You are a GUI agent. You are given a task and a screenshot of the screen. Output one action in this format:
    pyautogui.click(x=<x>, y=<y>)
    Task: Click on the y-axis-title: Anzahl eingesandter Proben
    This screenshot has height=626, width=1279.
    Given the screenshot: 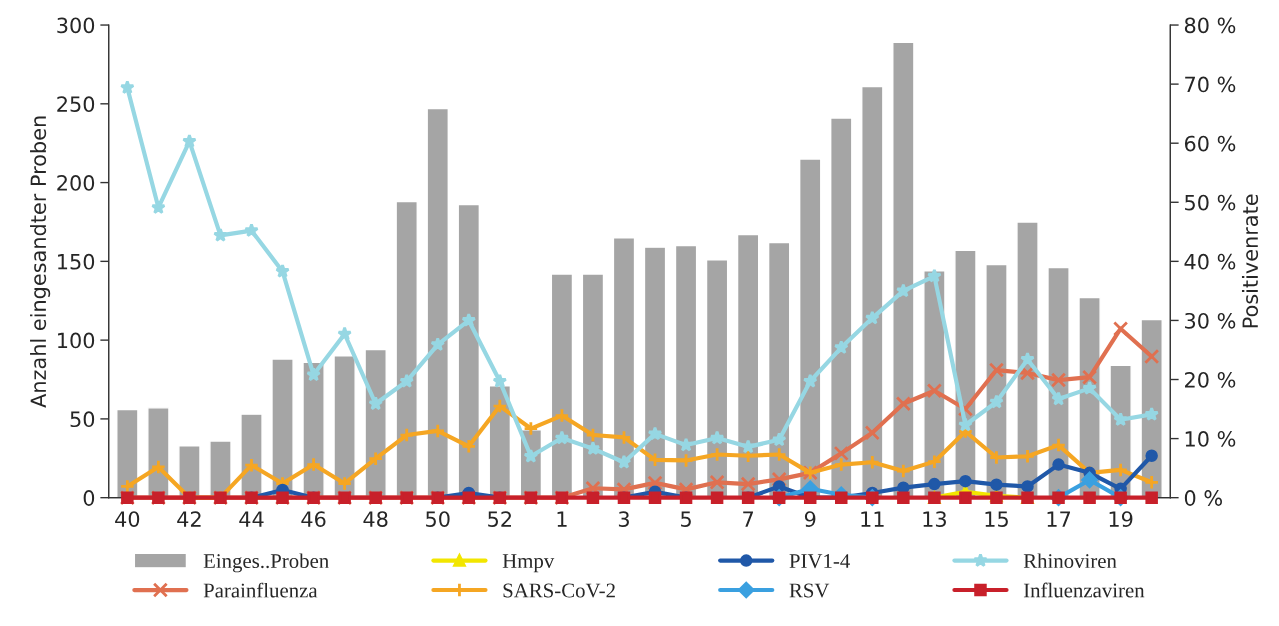 What is the action you would take?
    pyautogui.click(x=40, y=262)
    